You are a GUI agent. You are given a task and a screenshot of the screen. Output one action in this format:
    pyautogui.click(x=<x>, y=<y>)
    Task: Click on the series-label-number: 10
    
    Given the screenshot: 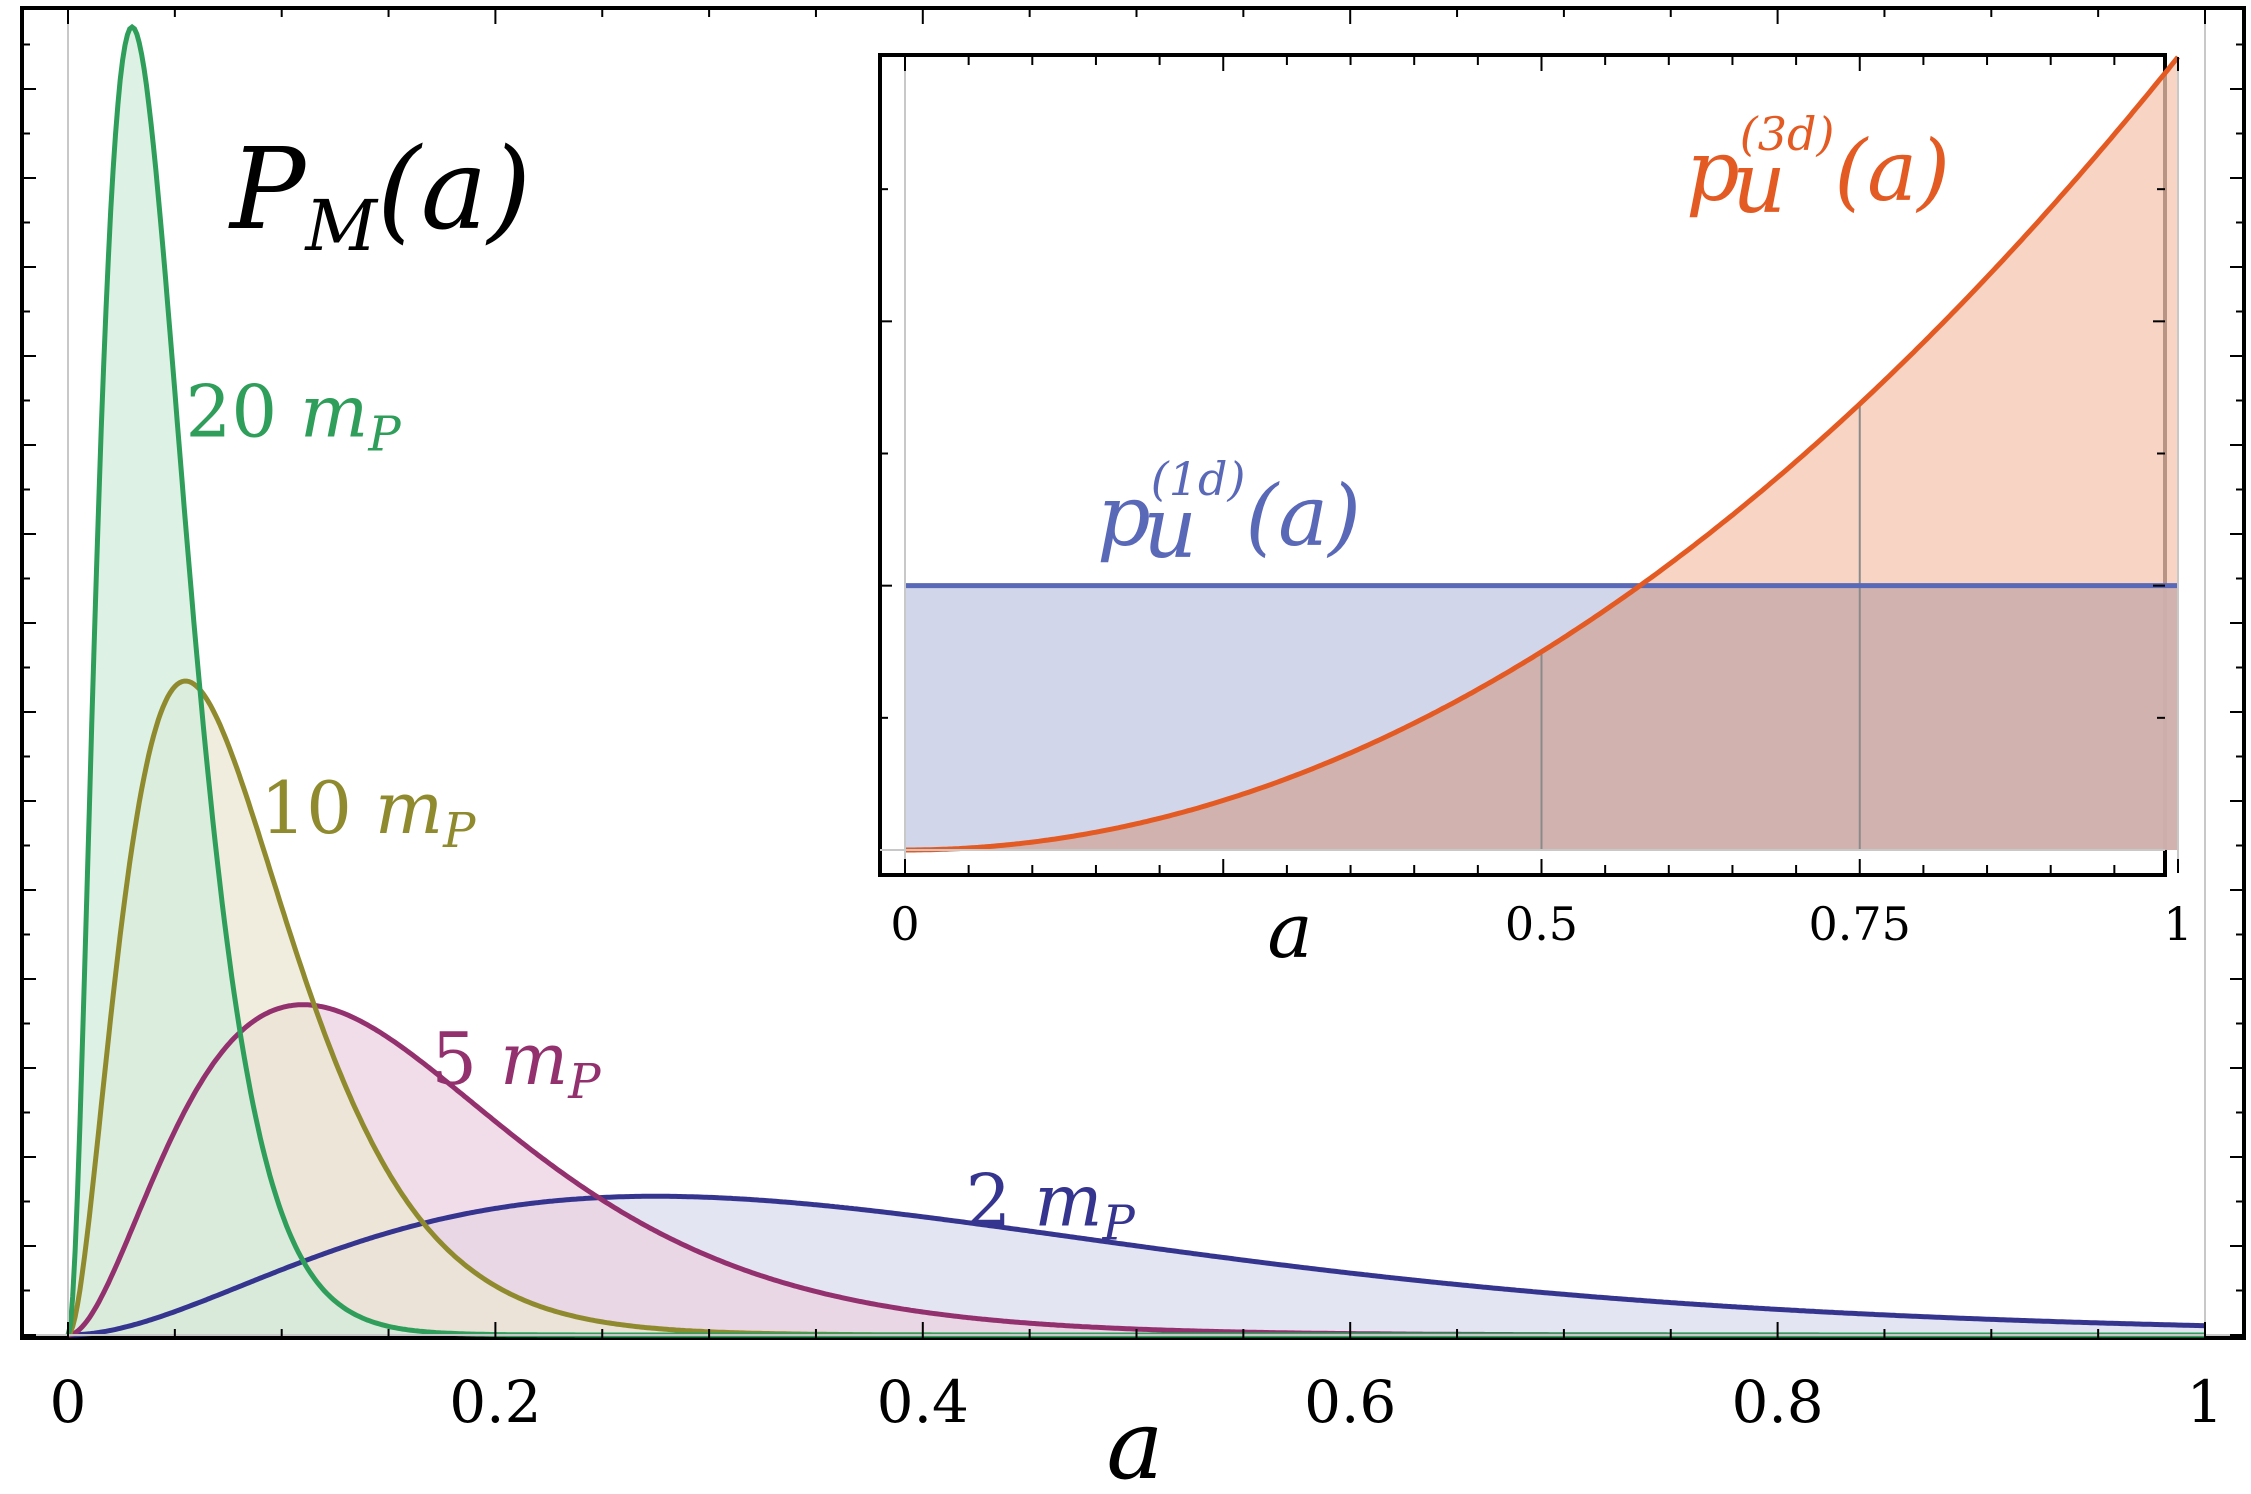 What is the action you would take?
    pyautogui.click(x=317, y=808)
    